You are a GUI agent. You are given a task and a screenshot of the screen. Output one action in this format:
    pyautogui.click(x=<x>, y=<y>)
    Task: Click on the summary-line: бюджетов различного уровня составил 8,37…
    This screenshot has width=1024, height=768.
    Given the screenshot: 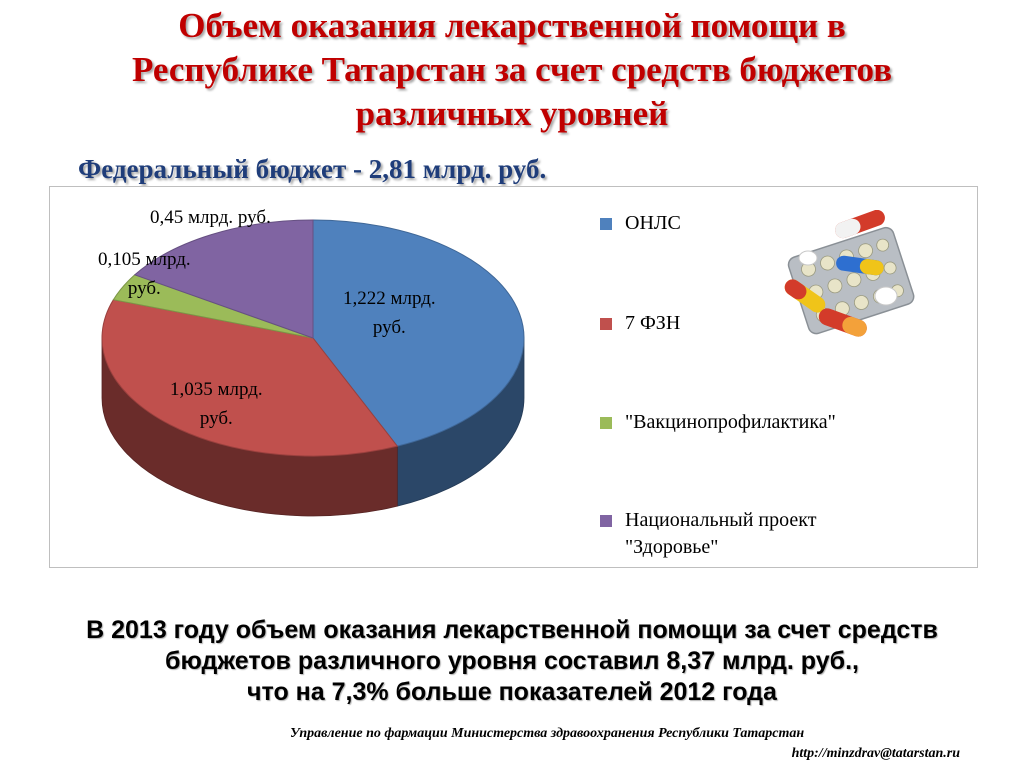 What is the action you would take?
    pyautogui.click(x=512, y=661)
    